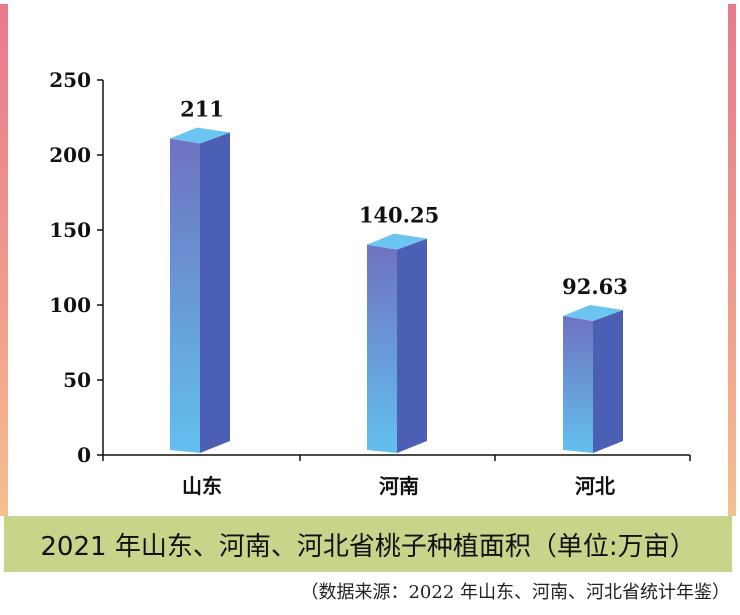  I want to click on left-gradient-border, so click(4, 260).